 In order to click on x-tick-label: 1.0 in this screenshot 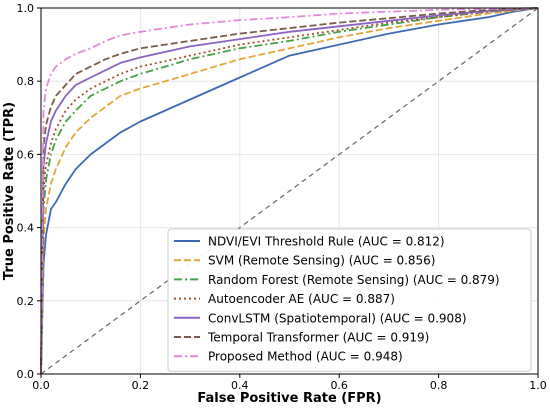, I will do `click(538, 385)`.